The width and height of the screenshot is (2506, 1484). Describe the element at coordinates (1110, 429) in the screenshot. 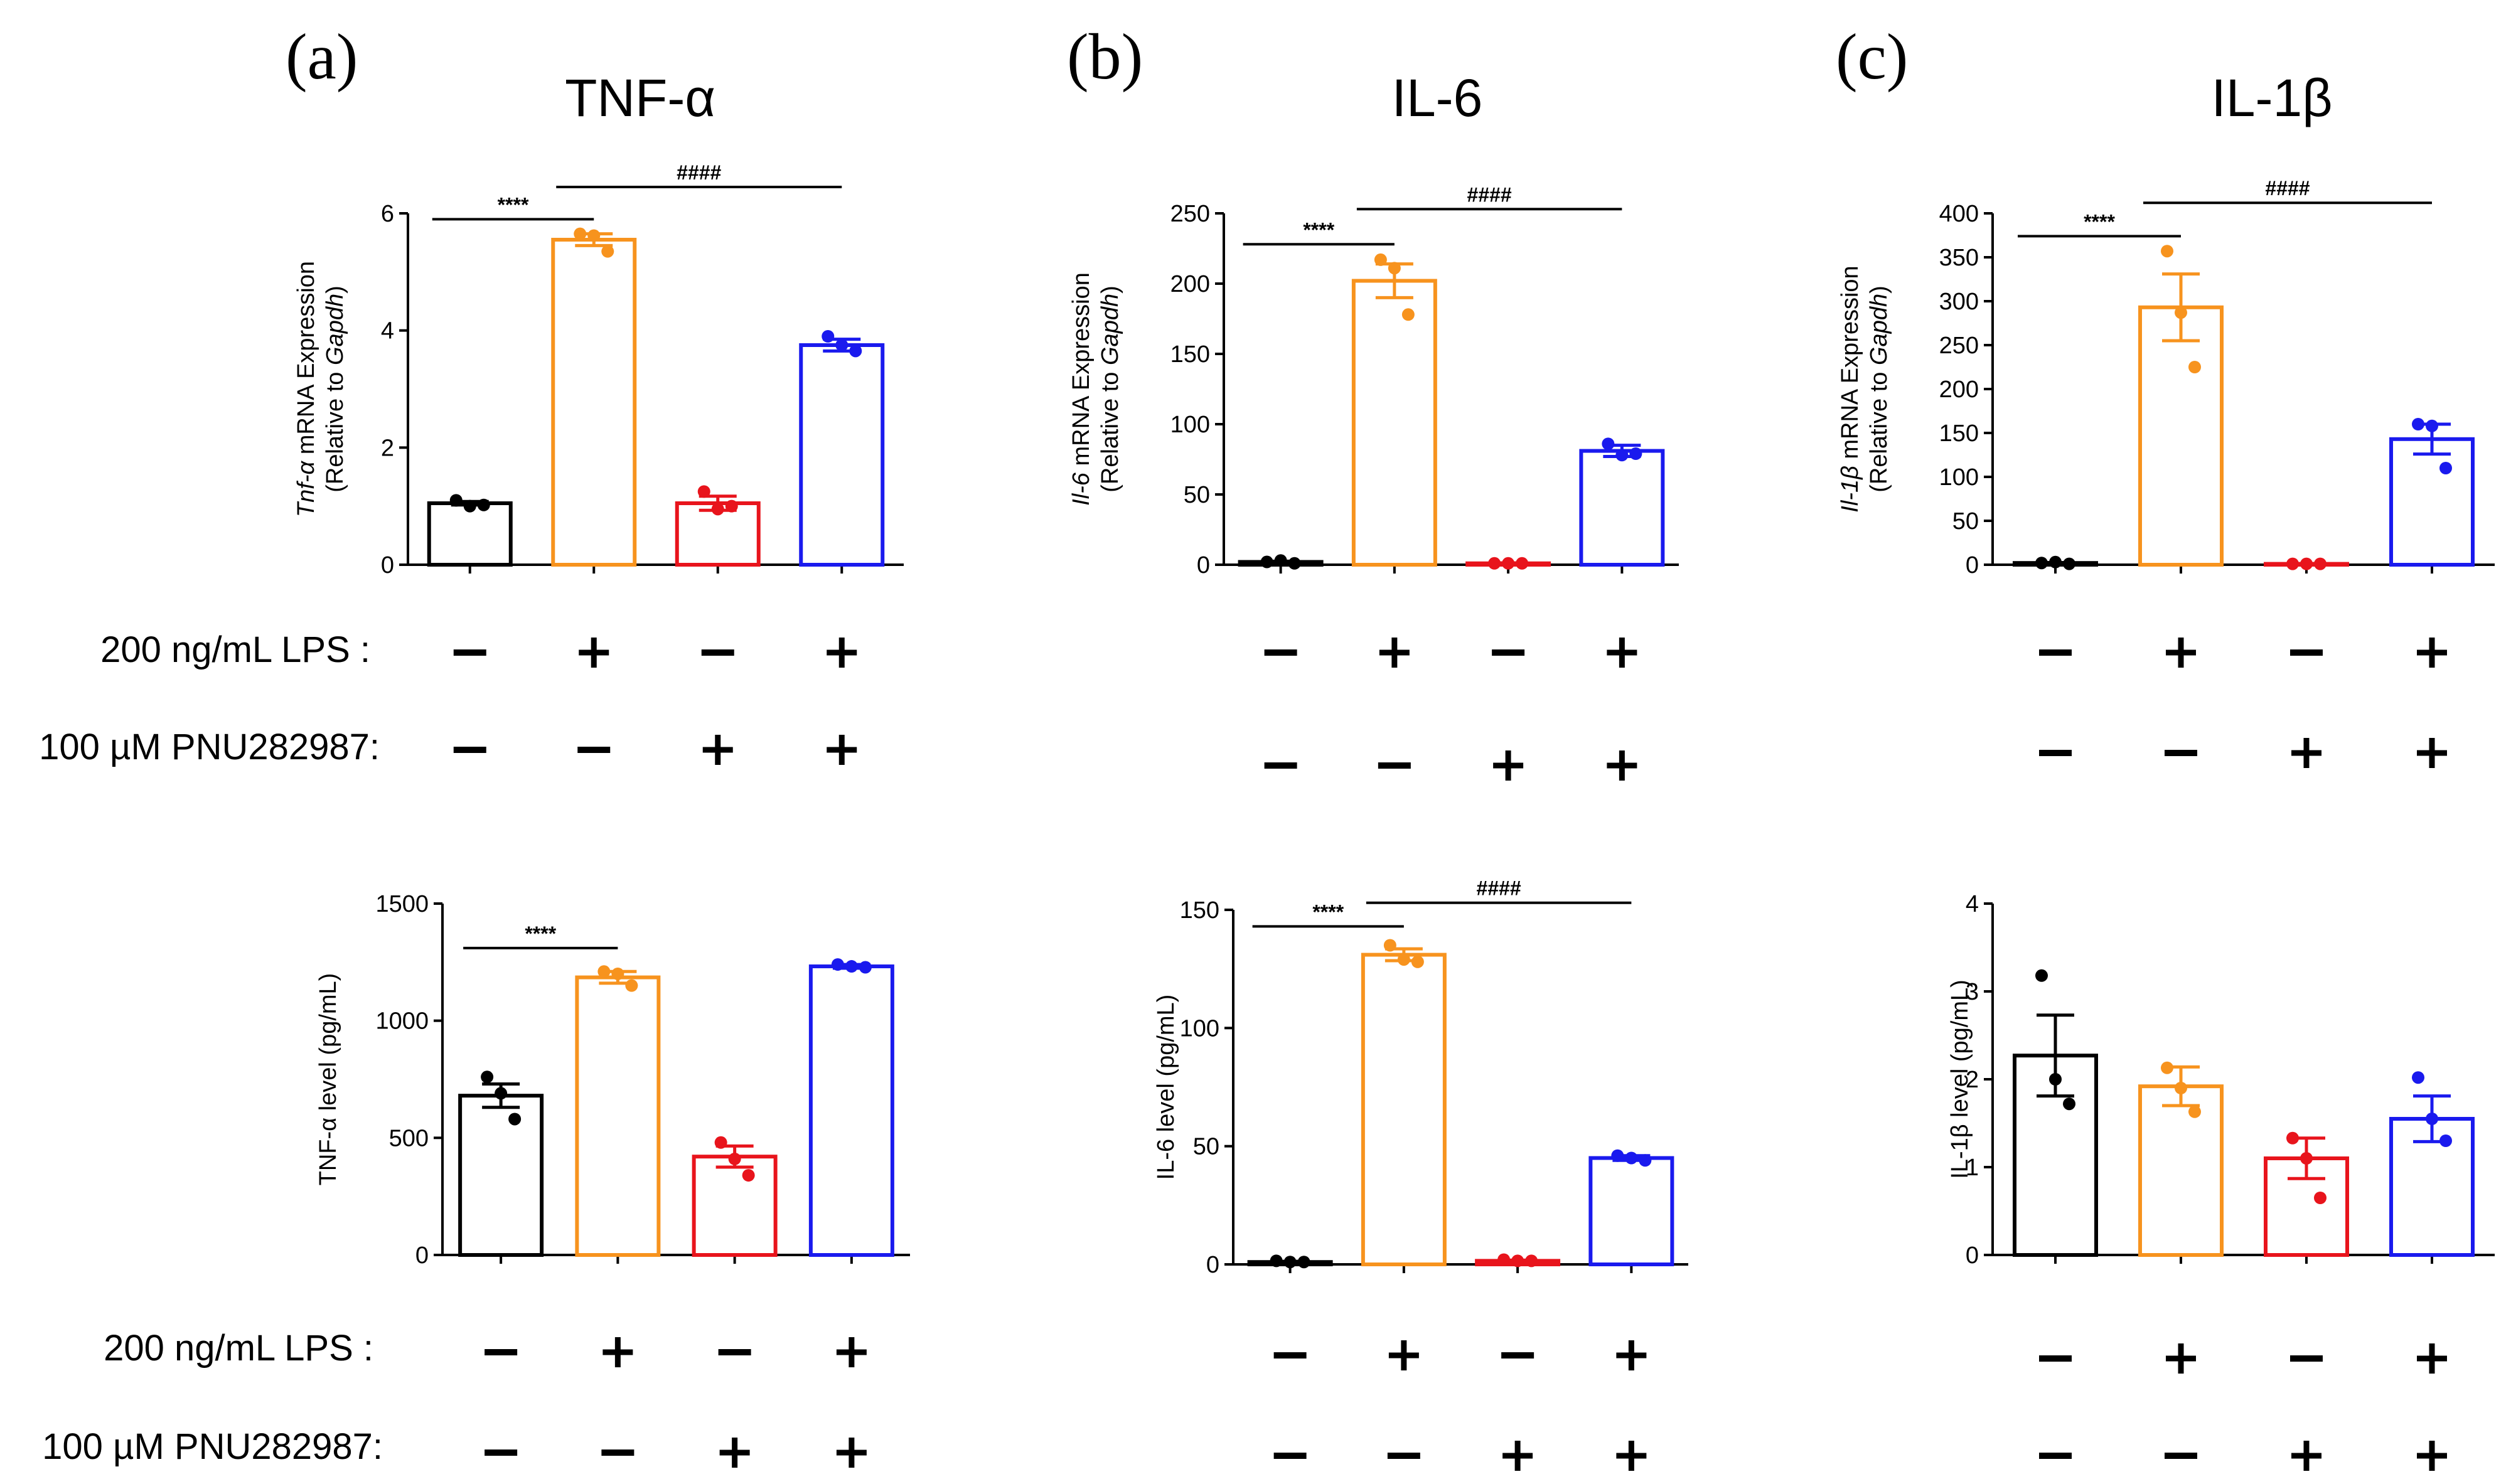

I see `y-axis-label2-pre: (Relative to` at that location.